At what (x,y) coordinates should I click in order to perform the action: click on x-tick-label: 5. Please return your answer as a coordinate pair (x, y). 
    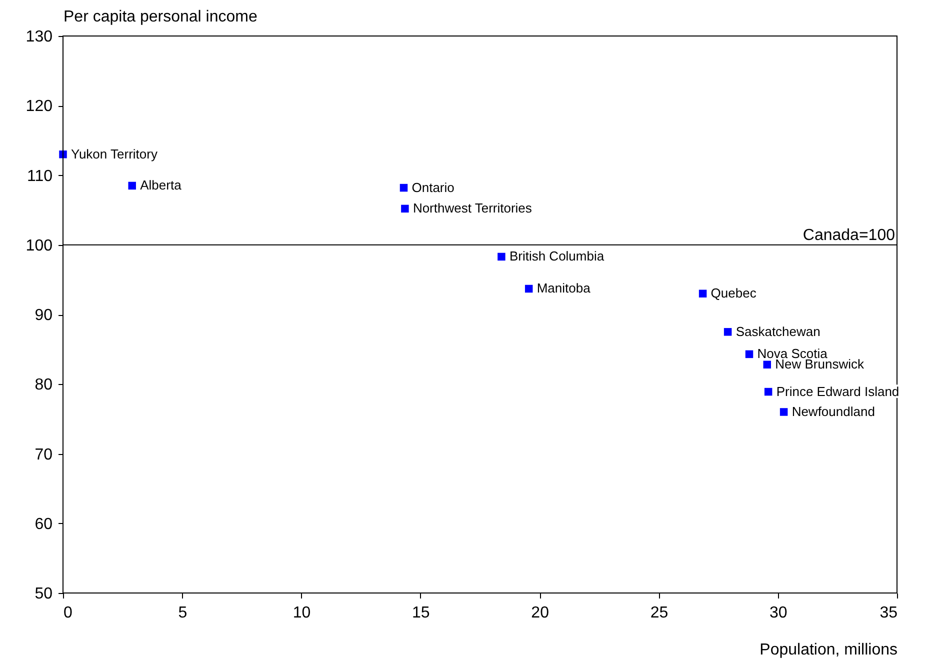
    Looking at the image, I should click on (183, 613).